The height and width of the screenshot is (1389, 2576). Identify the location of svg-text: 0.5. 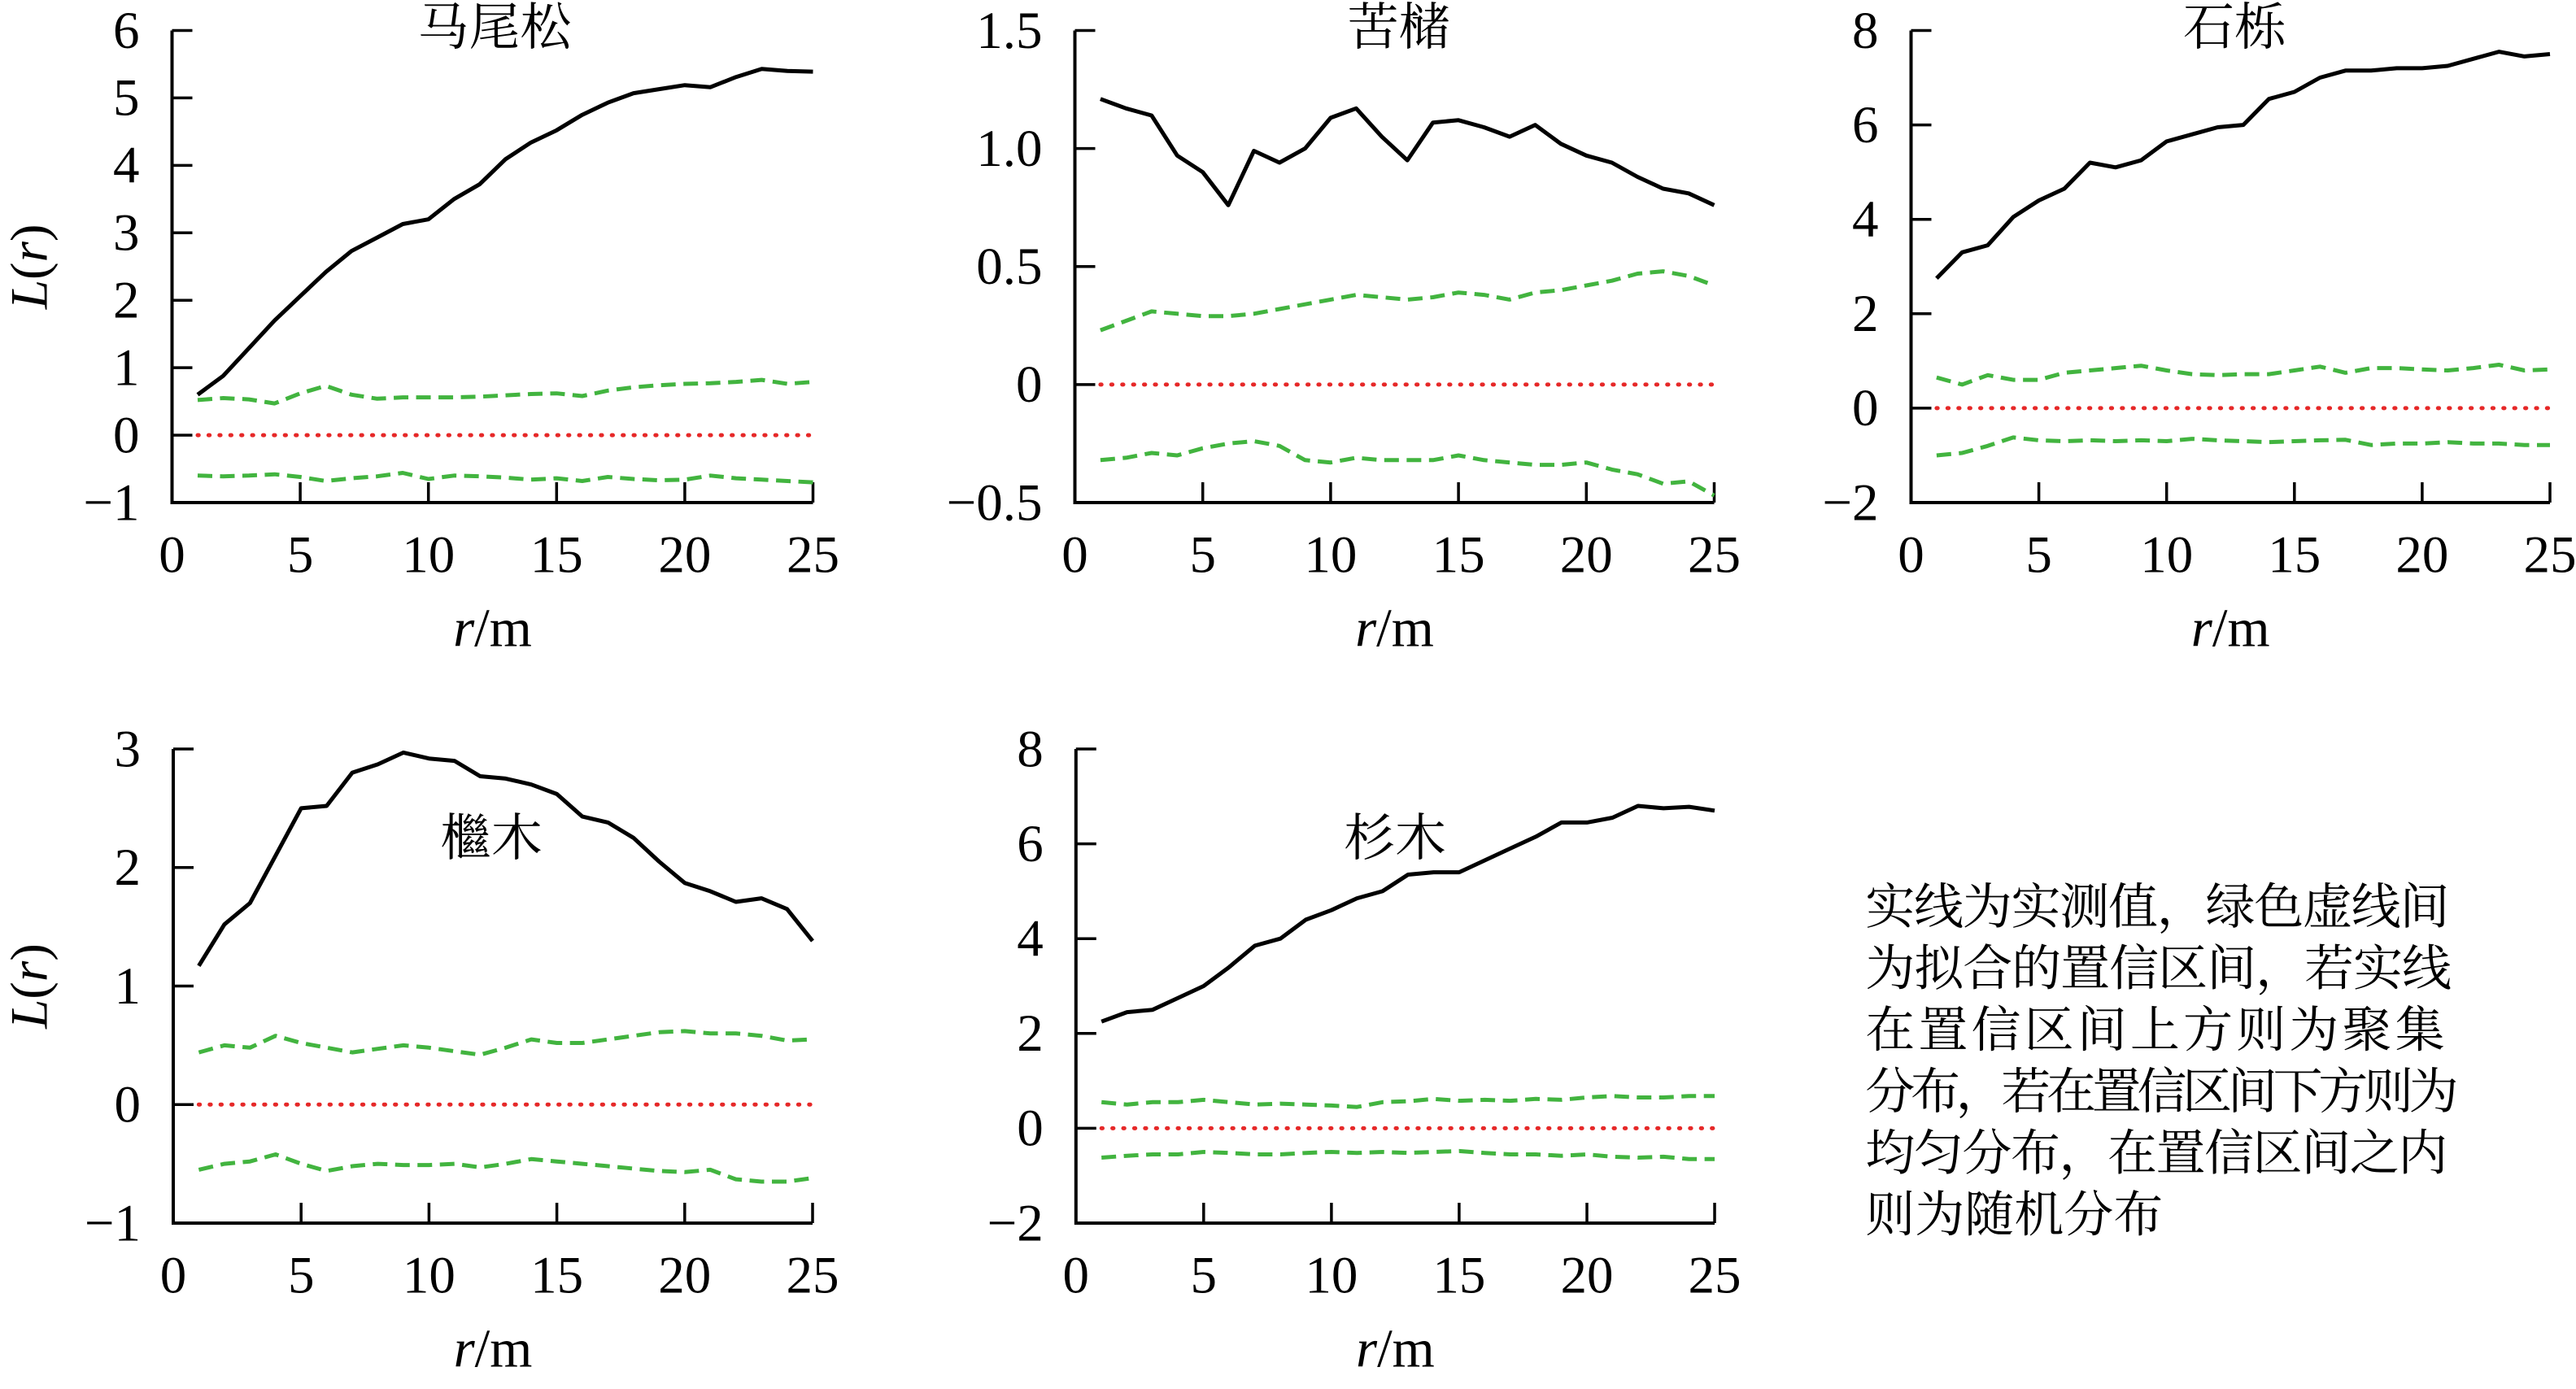
(1009, 266).